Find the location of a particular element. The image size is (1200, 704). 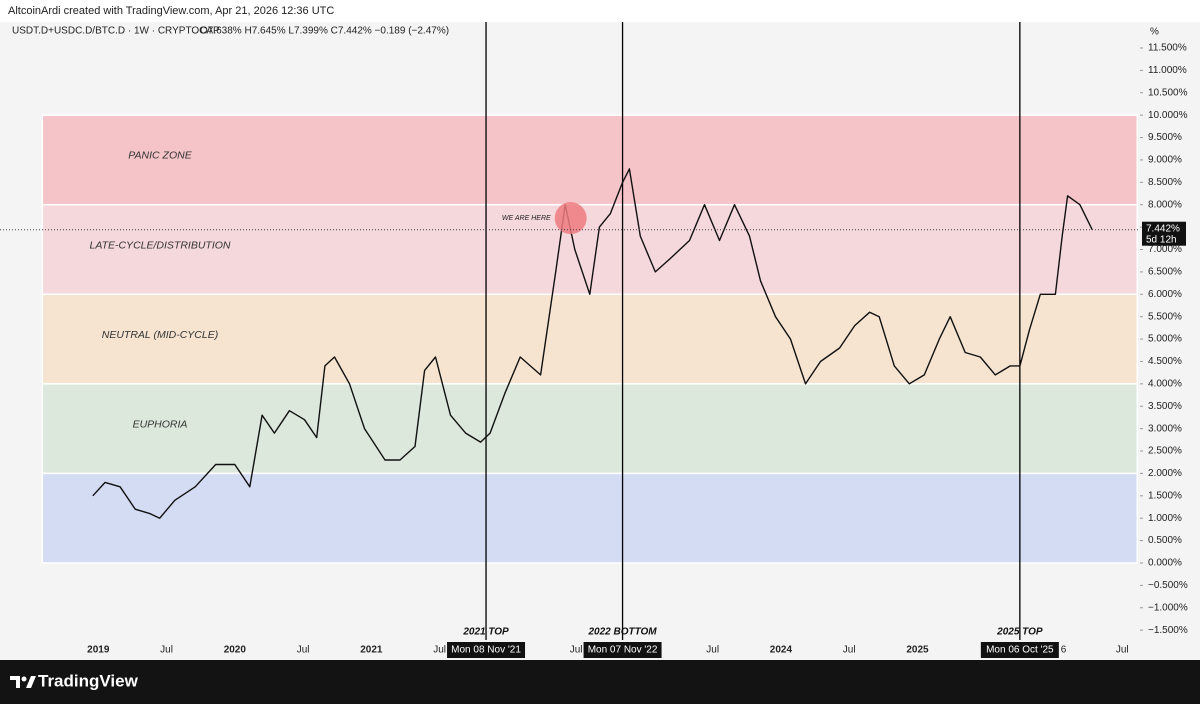

y-tick-label: 8.500% is located at coordinates (1165, 182).